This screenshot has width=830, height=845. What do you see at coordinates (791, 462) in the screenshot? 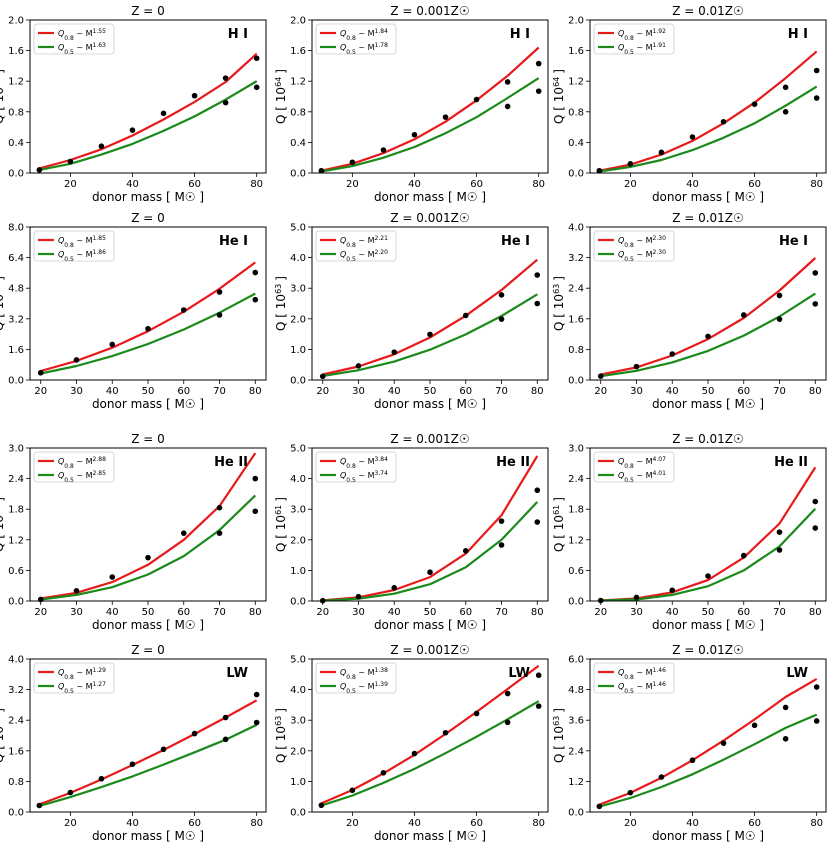
I see `species-label: He II` at bounding box center [791, 462].